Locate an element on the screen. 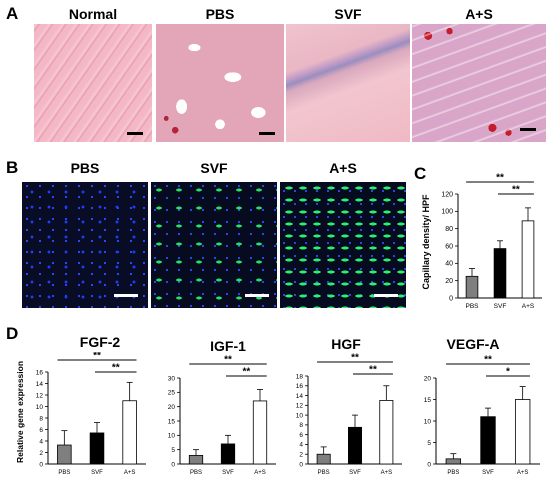  panel-b-title-pbs: PBS is located at coordinates (85, 168).